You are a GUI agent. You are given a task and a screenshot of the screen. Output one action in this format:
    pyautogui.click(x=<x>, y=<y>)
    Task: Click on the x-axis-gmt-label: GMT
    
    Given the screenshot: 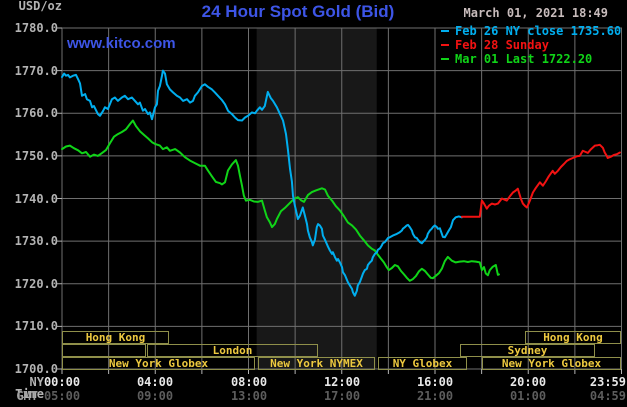 What is the action you would take?
    pyautogui.click(x=27, y=396)
    